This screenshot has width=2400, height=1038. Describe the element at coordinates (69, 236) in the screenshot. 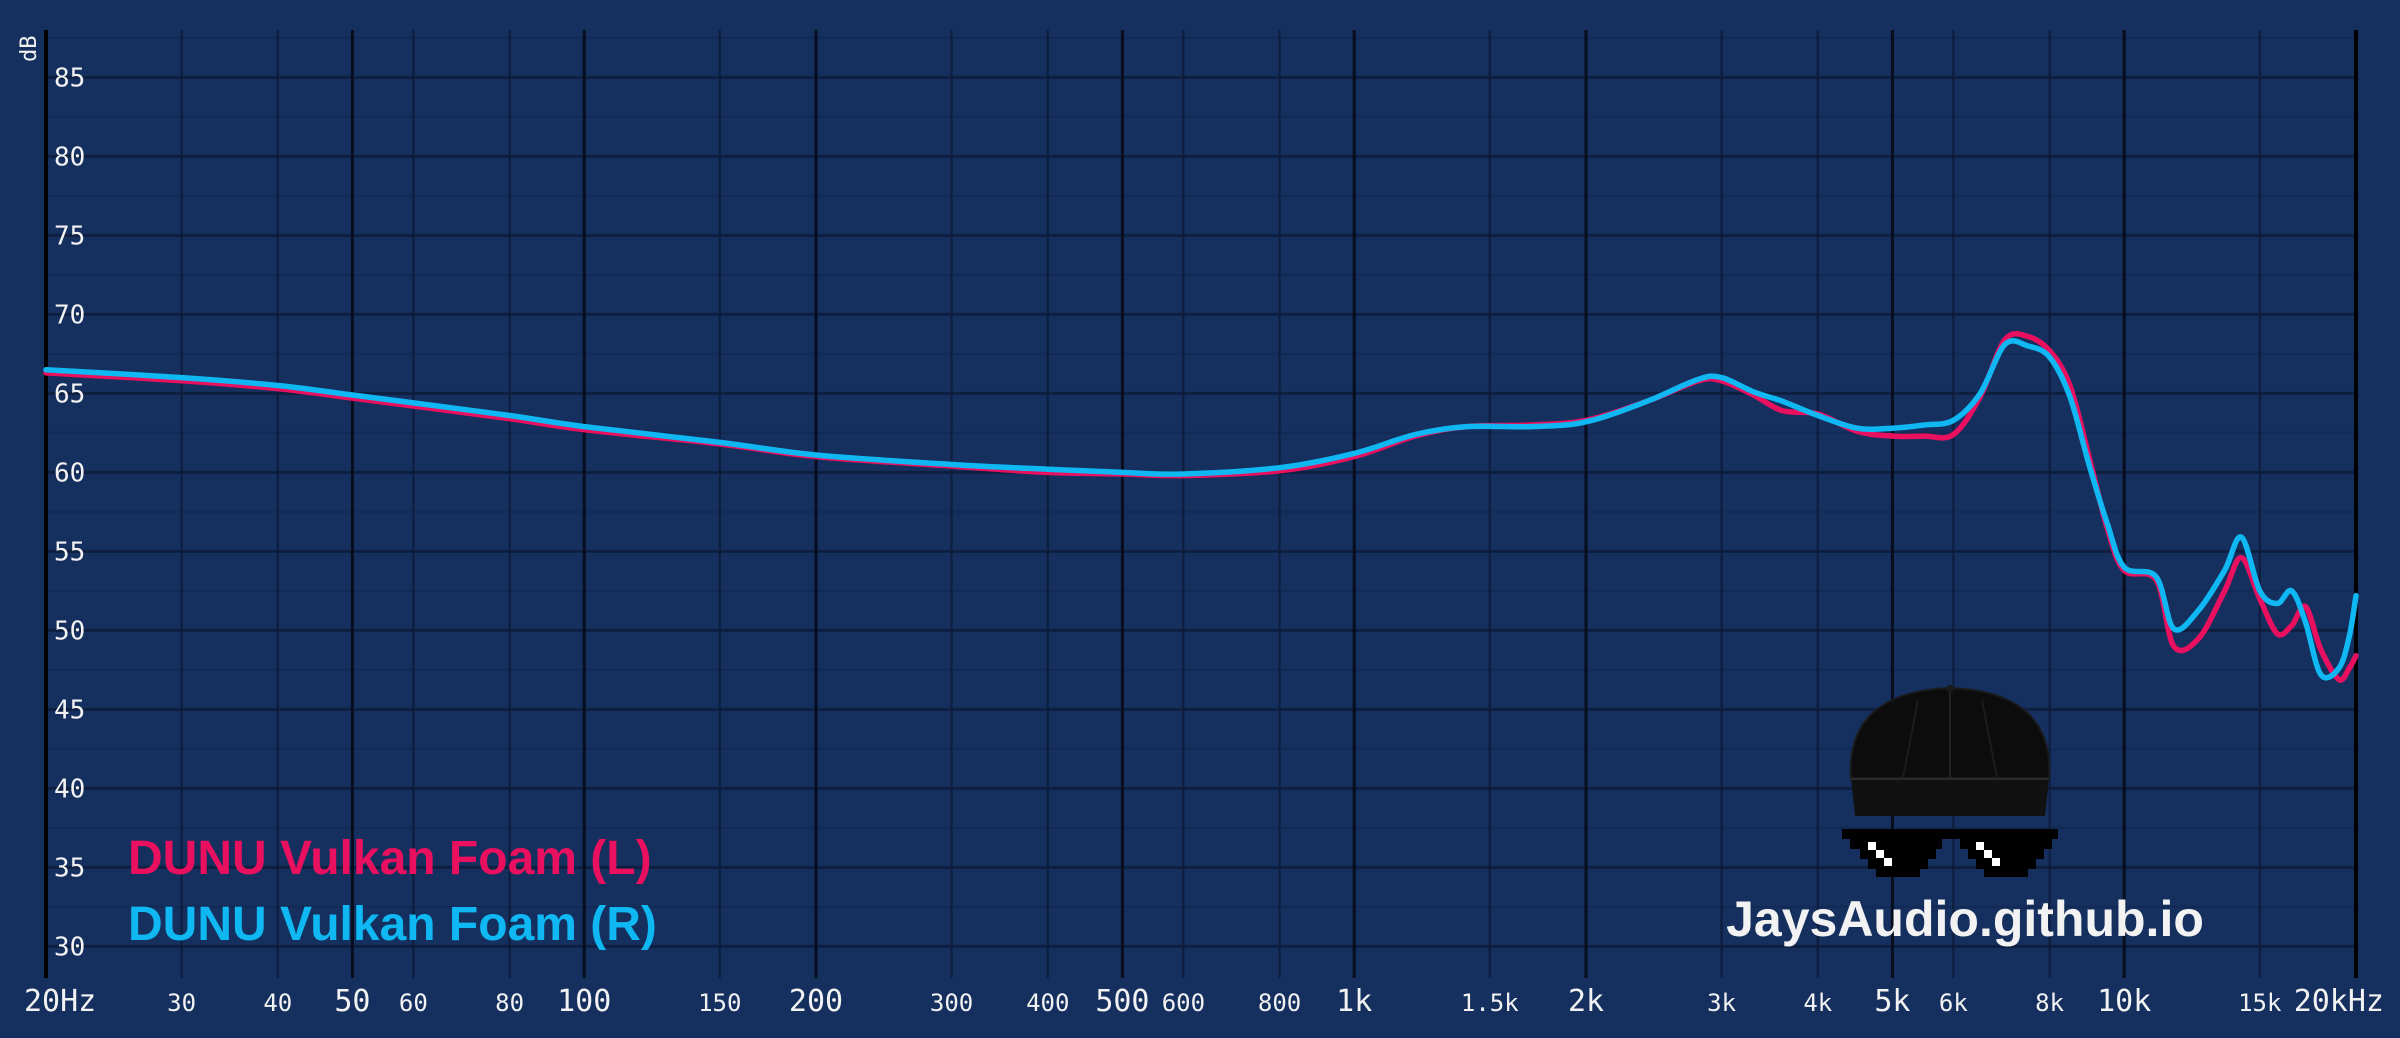

I see `y-tick-label: 75` at that location.